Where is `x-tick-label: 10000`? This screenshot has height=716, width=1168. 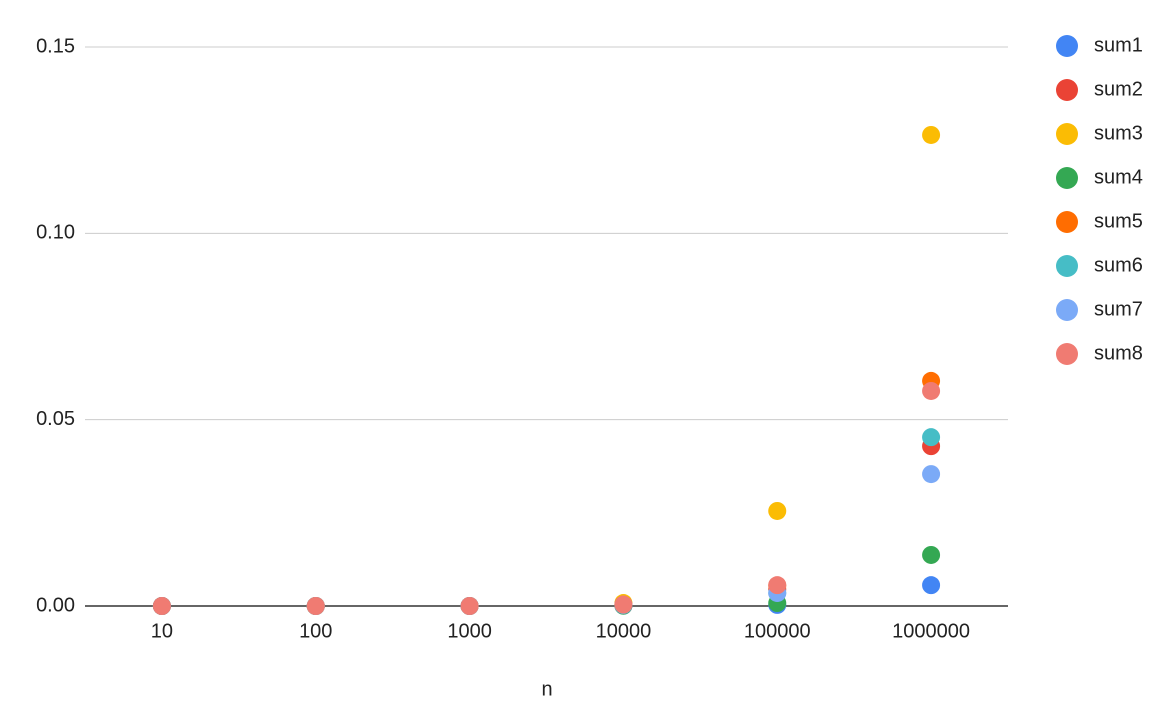
x-tick-label: 10000 is located at coordinates (624, 631).